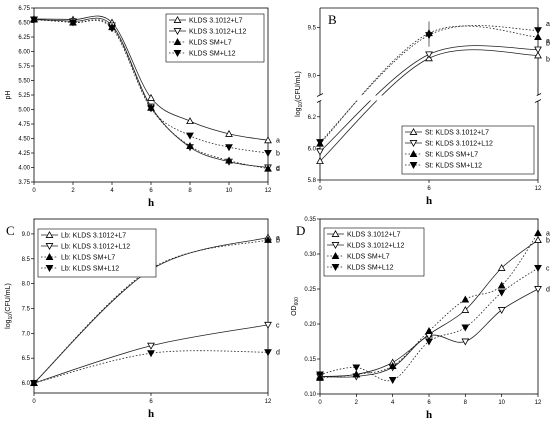 The width and height of the screenshot is (550, 422). What do you see at coordinates (24, 67) in the screenshot?
I see `y-tick-label: 5.75` at bounding box center [24, 67].